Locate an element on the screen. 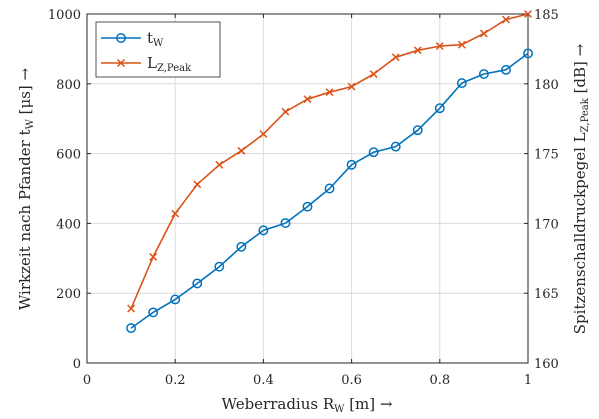 The width and height of the screenshot is (599, 419). x-tick-label: 1 is located at coordinates (528, 380).